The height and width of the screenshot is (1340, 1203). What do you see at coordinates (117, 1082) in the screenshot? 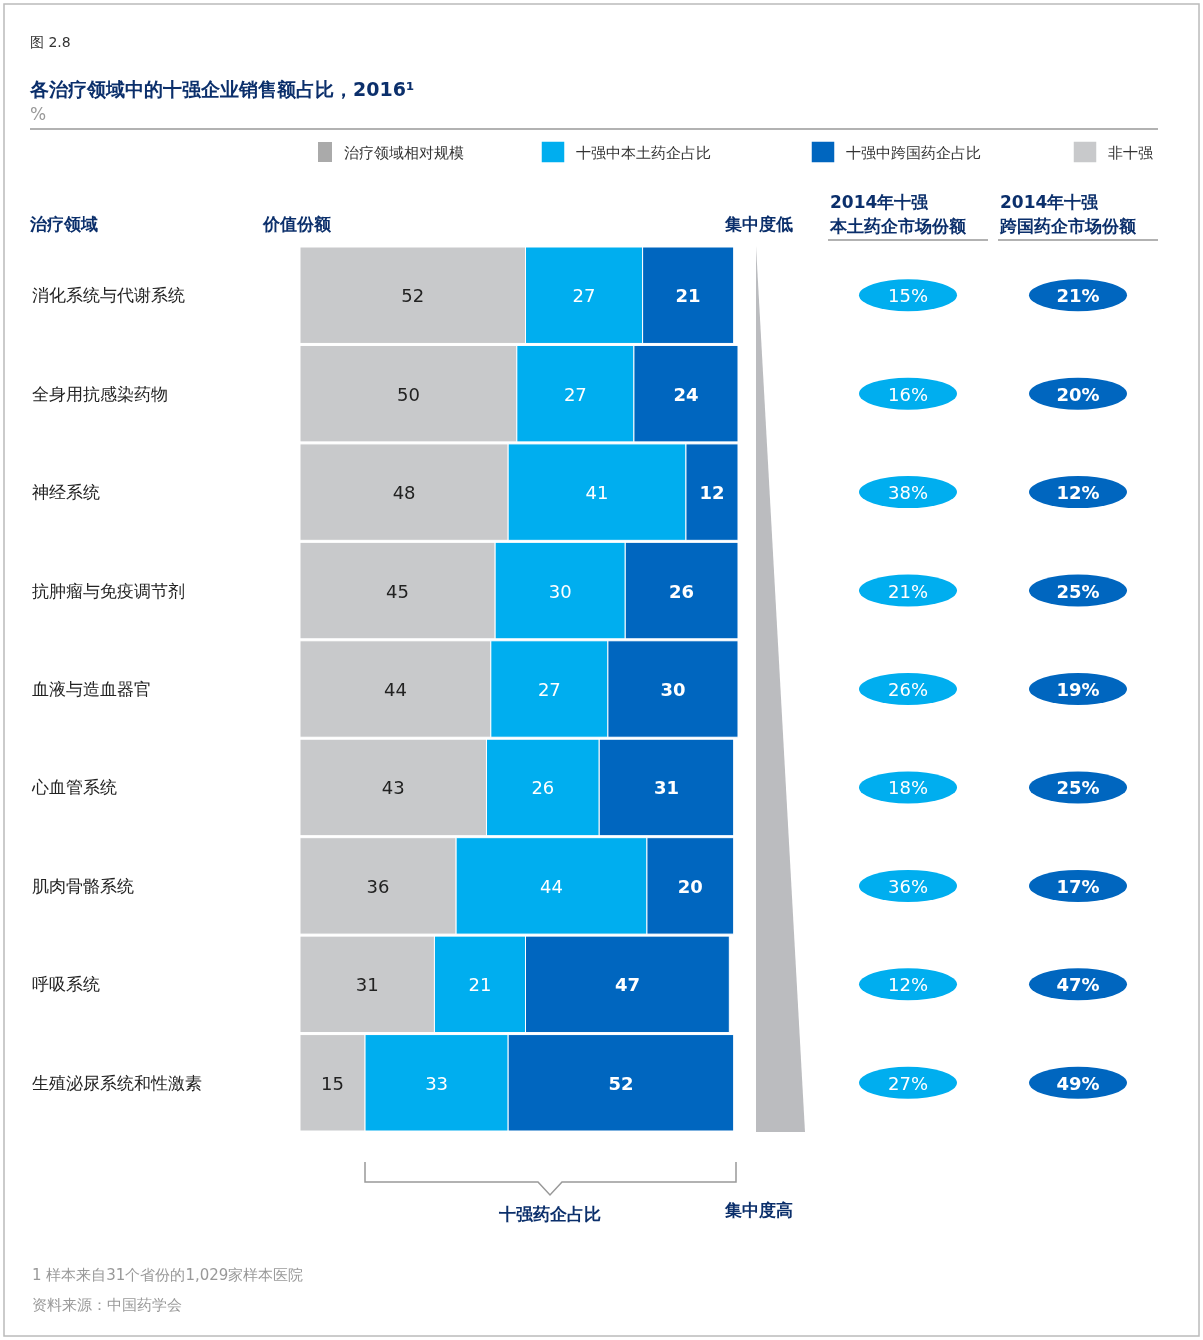
I see `y-tick-label: 生殖泌尿系统和性激素` at bounding box center [117, 1082].